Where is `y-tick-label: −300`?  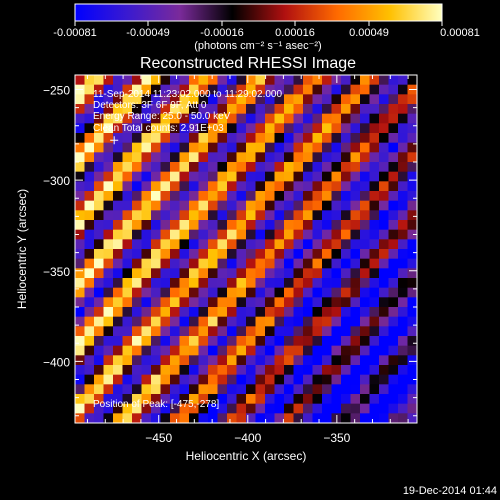 y-tick-label: −300 is located at coordinates (56, 181).